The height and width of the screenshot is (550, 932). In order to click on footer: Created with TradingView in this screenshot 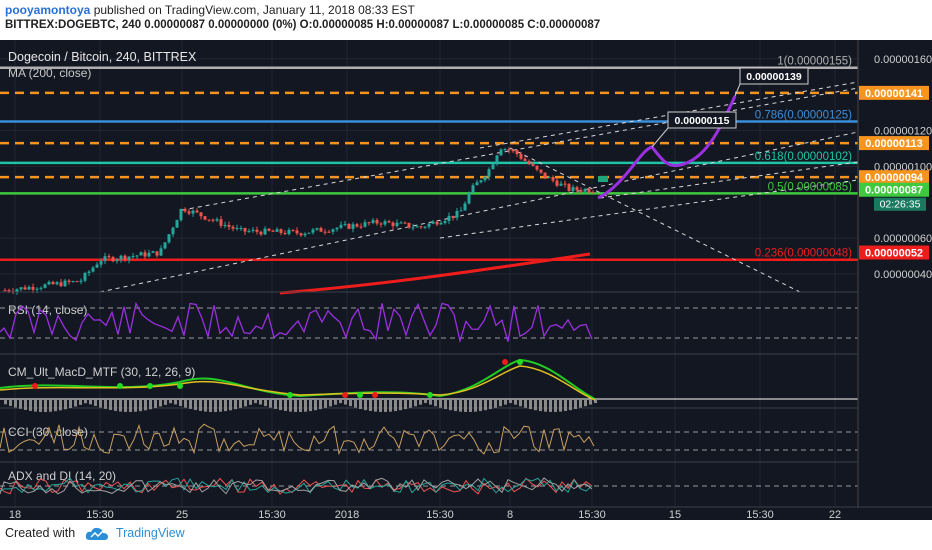, I will do `click(95, 533)`.